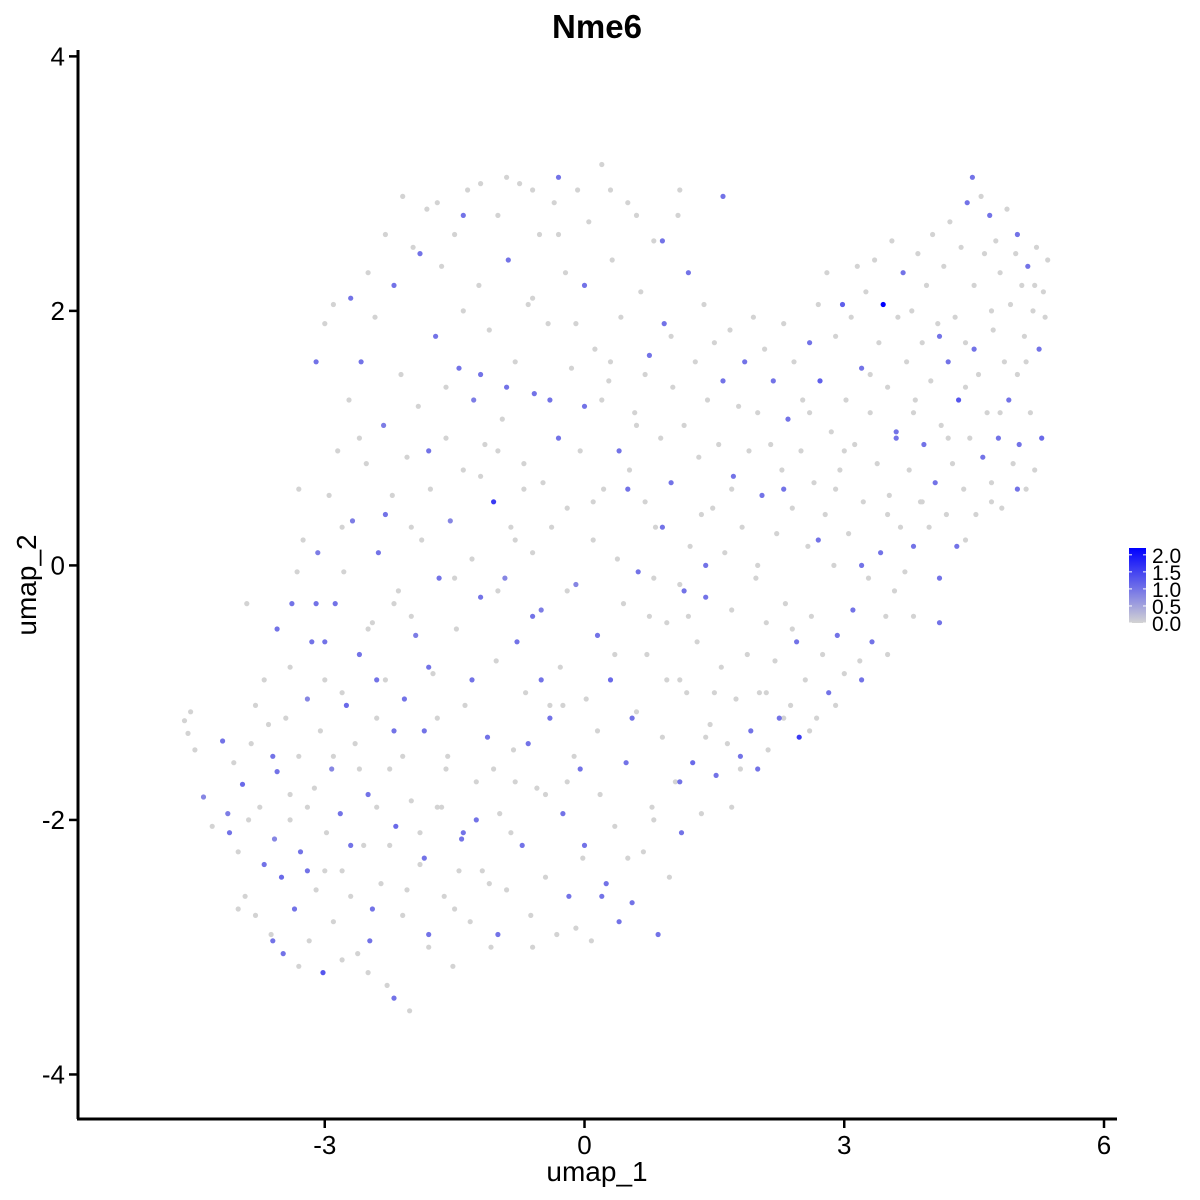 The image size is (1200, 1200). I want to click on y-axis-title: umap_2, so click(26, 584).